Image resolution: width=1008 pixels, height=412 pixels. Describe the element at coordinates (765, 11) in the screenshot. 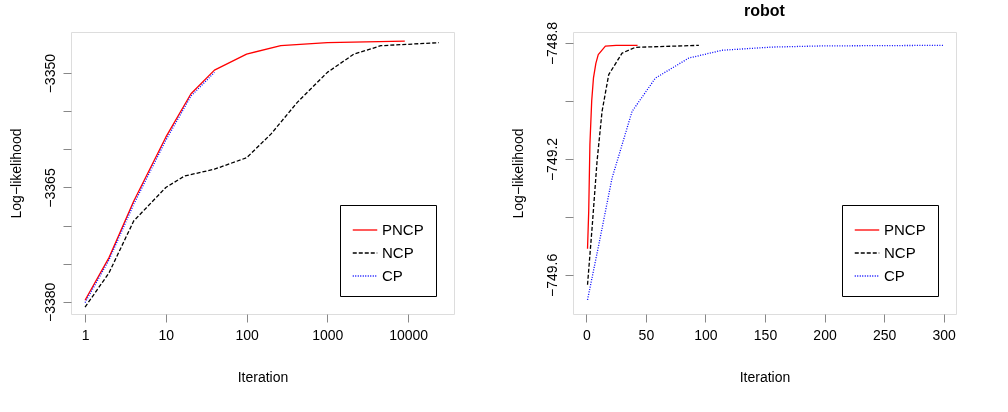

I see `chart-title: robot` at that location.